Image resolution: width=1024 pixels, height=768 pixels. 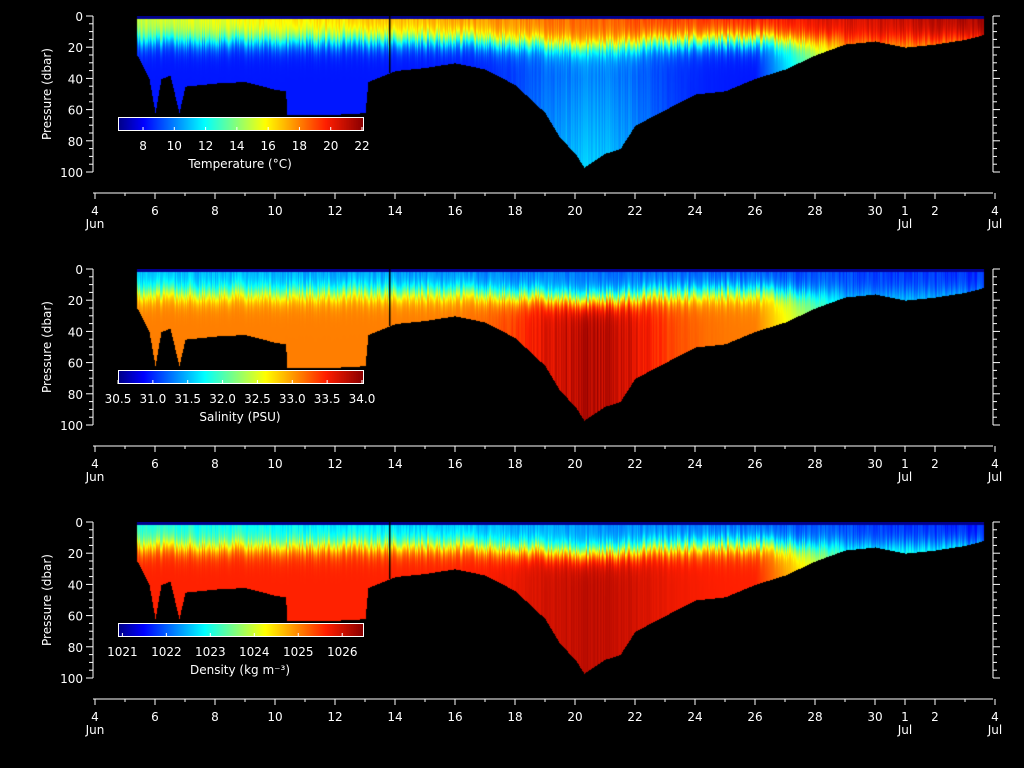 I want to click on temperature-colorbar, so click(x=241, y=124).